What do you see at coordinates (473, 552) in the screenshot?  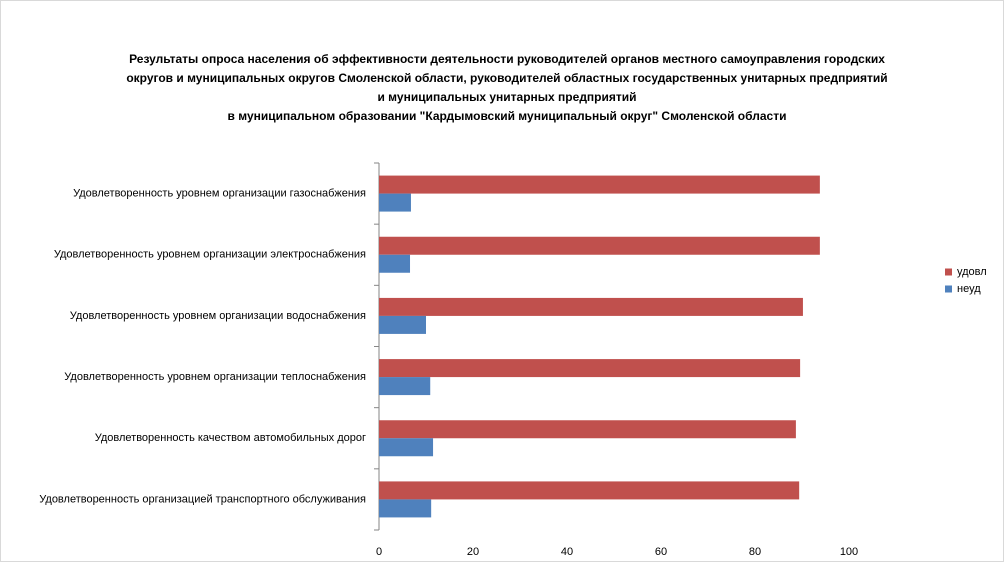 I see `x-tick-label: 20` at bounding box center [473, 552].